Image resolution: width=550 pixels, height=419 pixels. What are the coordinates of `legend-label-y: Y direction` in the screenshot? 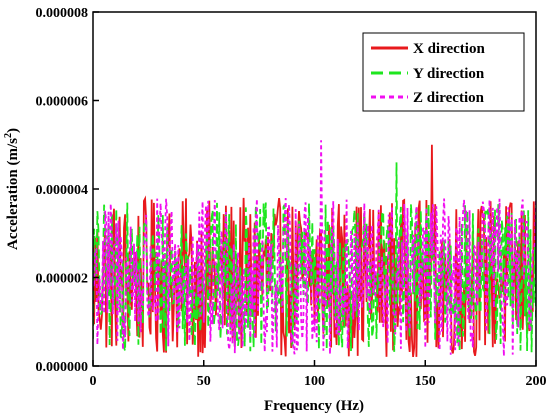 It's located at (449, 74).